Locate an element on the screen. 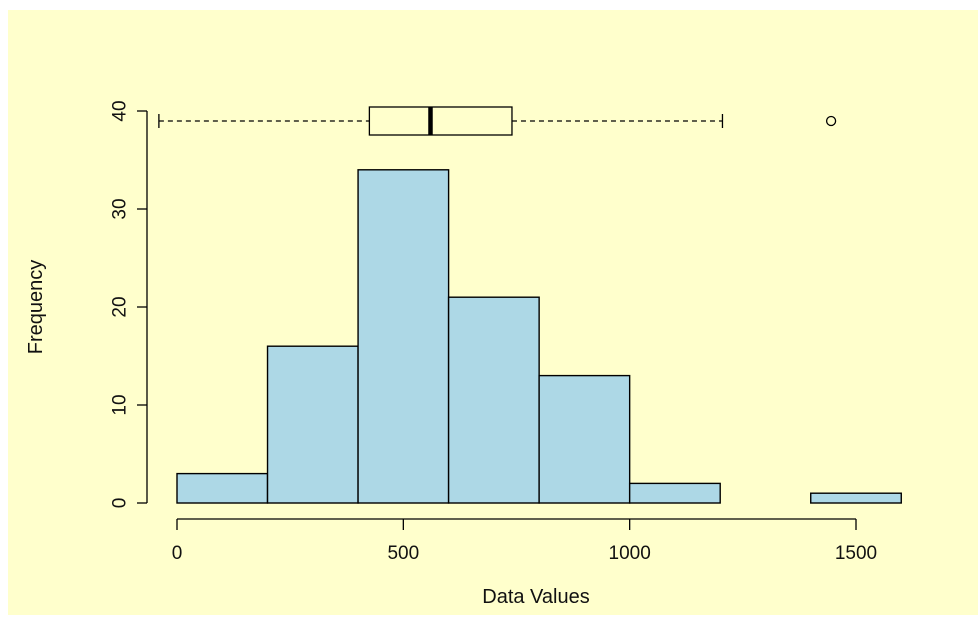  x-axis: 0 500 1000 1500 is located at coordinates (524, 541).